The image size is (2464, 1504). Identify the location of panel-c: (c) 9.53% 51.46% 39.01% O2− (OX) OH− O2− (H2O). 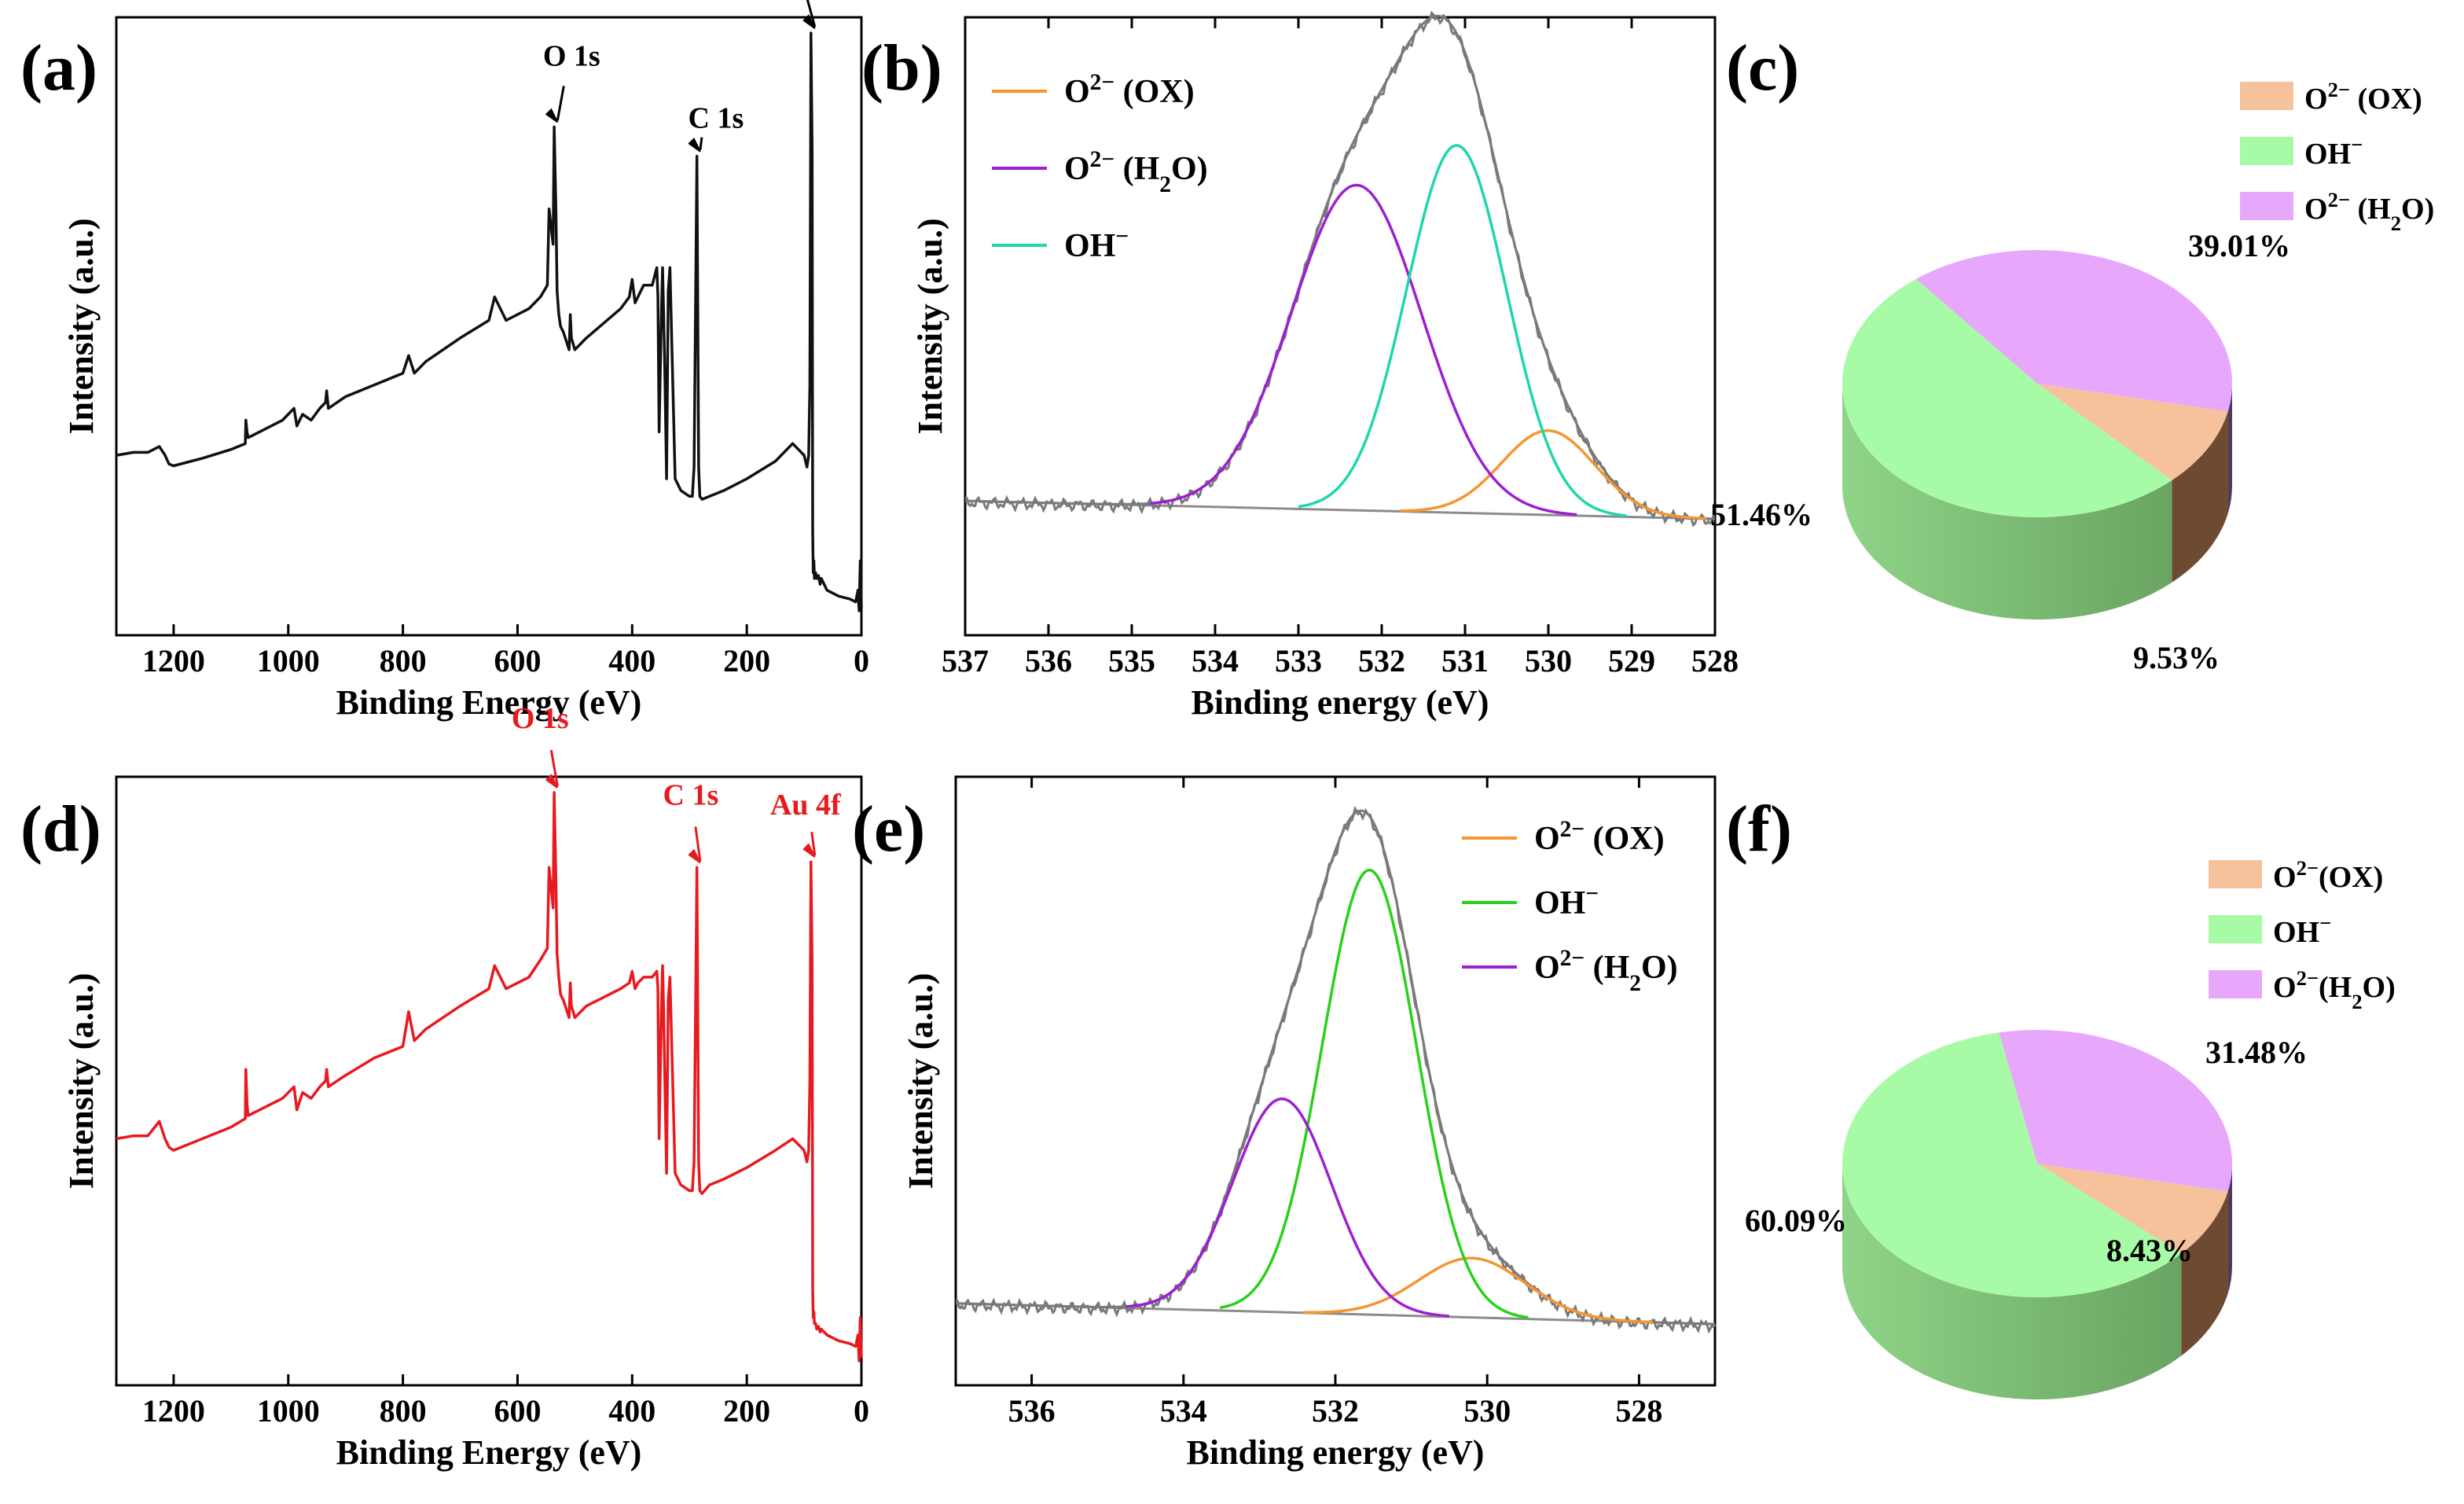
(2072, 353).